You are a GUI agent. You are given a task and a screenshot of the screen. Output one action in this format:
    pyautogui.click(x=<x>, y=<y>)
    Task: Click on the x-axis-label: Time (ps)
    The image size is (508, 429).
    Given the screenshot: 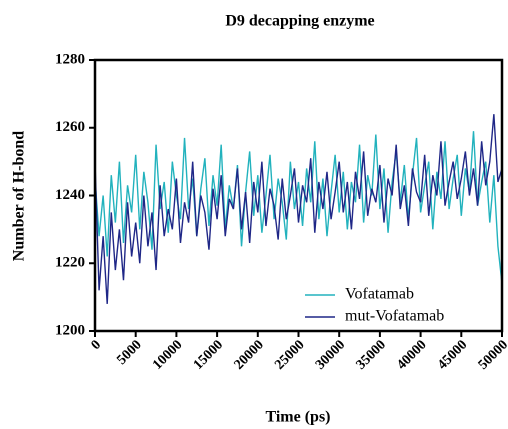 What is the action you would take?
    pyautogui.click(x=297, y=417)
    